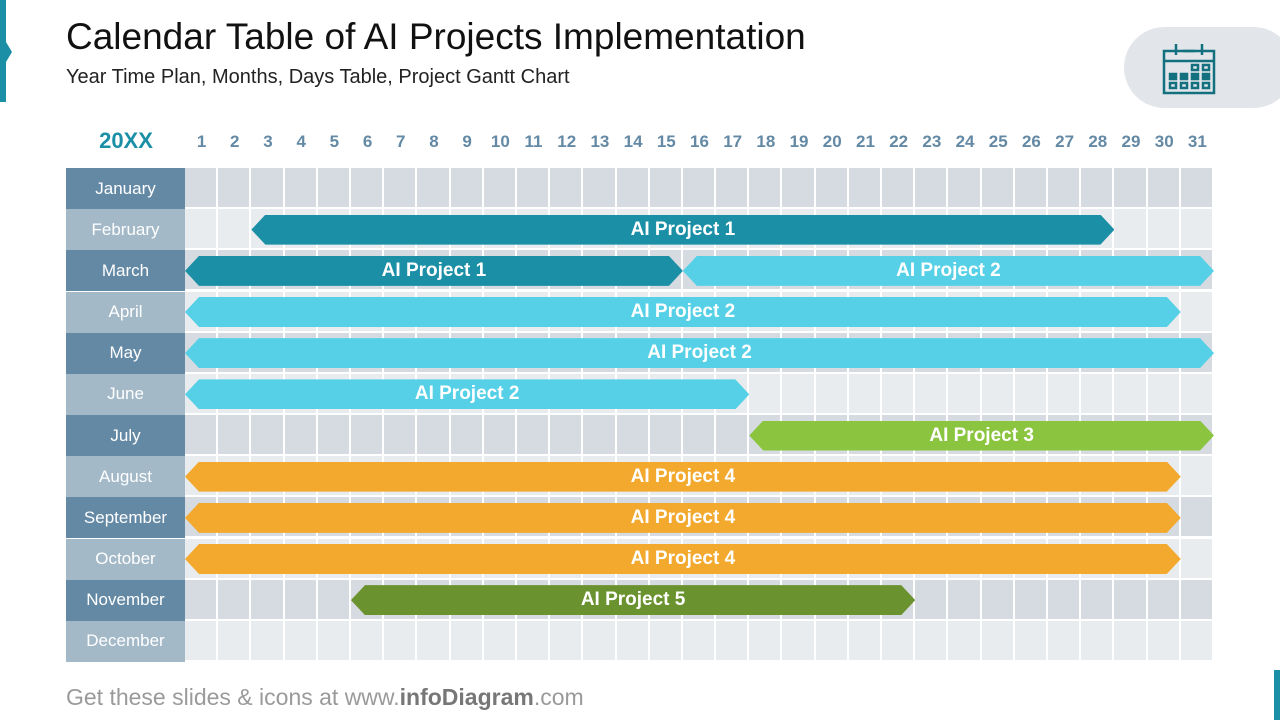 The width and height of the screenshot is (1280, 720). What do you see at coordinates (1031, 141) in the screenshot?
I see `day-header: 26` at bounding box center [1031, 141].